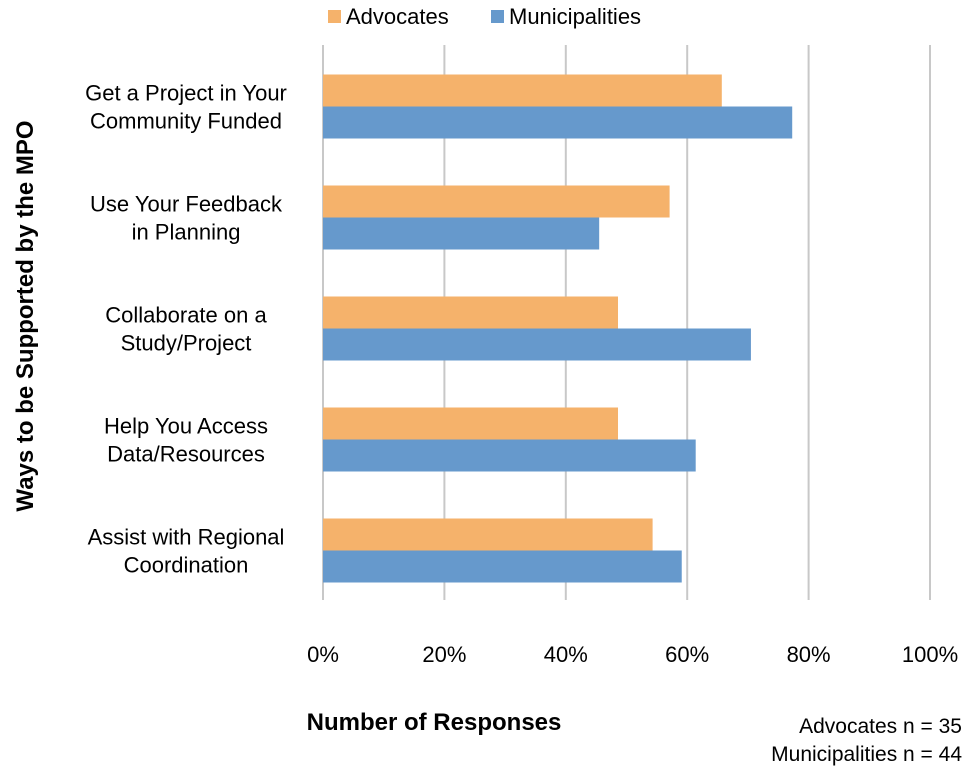 Image resolution: width=975 pixels, height=776 pixels. Describe the element at coordinates (334, 16) in the screenshot. I see `legend-swatch-advocates` at that location.